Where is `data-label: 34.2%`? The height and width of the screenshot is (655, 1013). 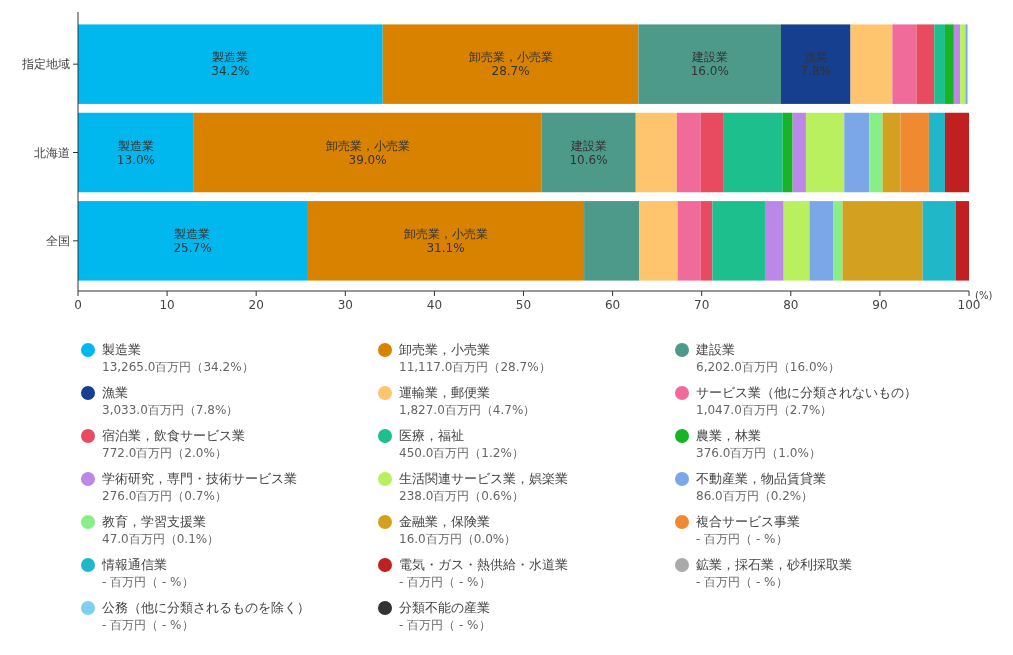 data-label: 34.2% is located at coordinates (230, 71).